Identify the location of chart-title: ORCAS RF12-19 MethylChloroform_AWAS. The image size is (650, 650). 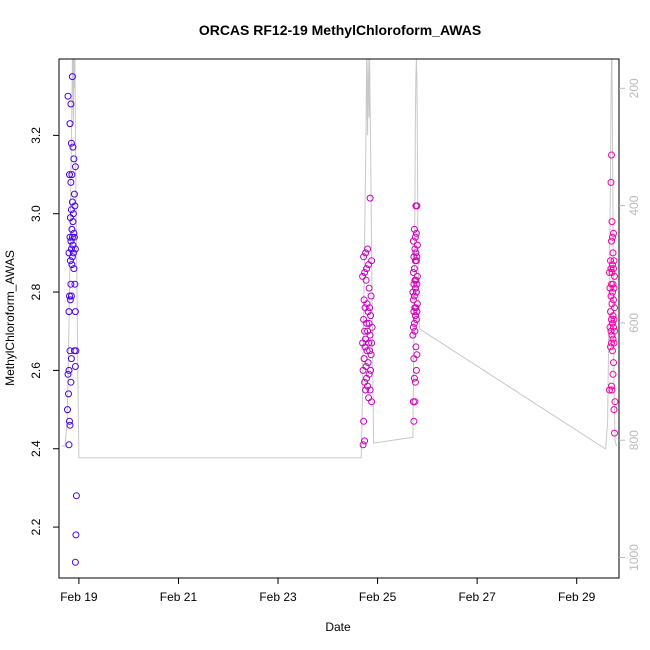
(340, 30).